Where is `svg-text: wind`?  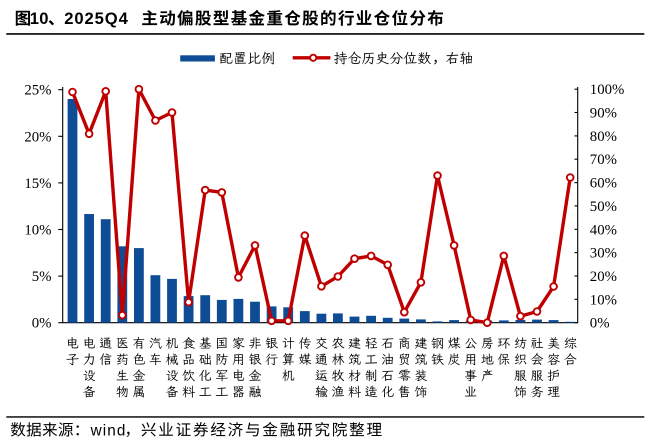 svg-text: wind is located at coordinates (108, 430).